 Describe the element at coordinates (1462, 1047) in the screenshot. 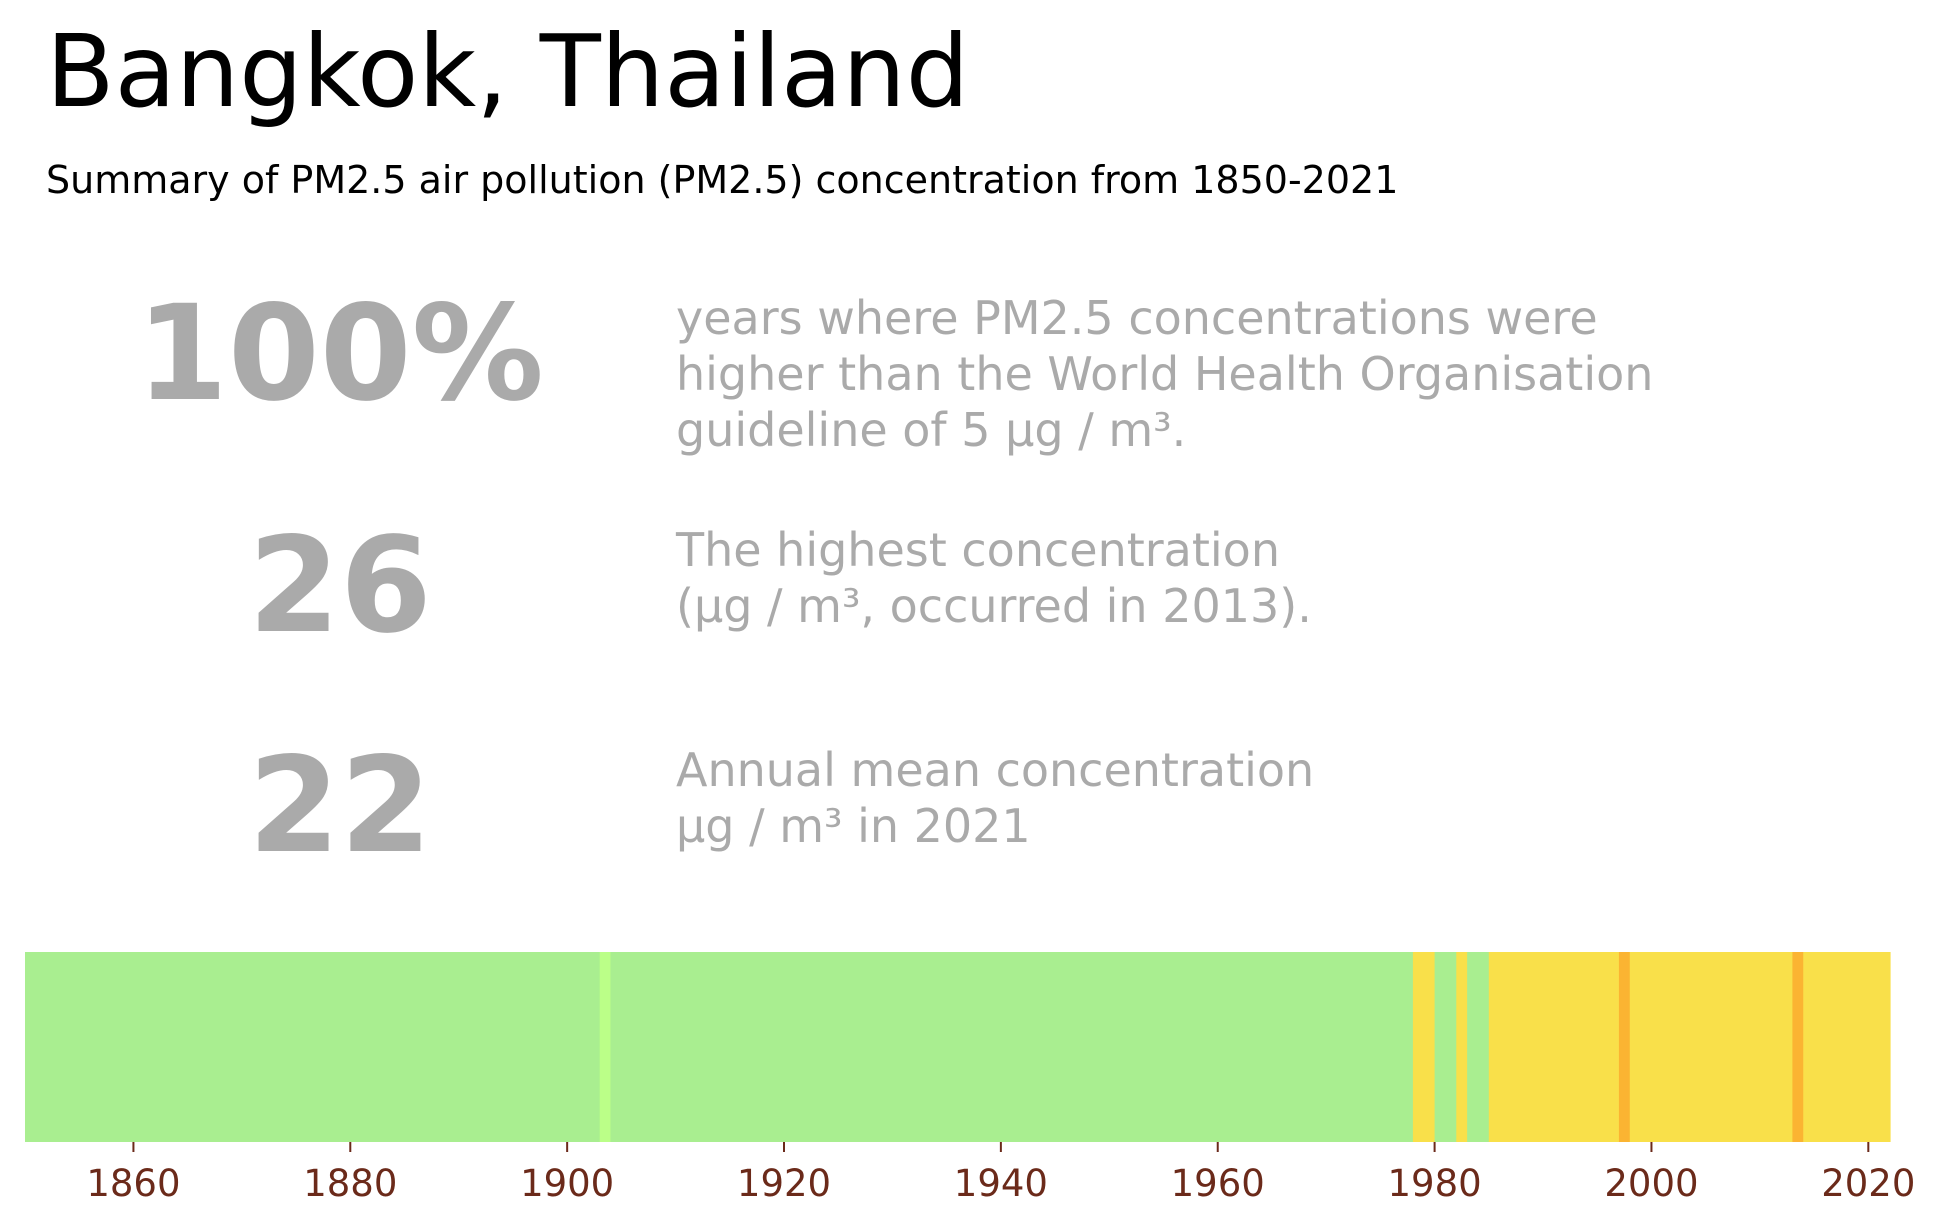

I see `stripe-band-1982-1983` at that location.